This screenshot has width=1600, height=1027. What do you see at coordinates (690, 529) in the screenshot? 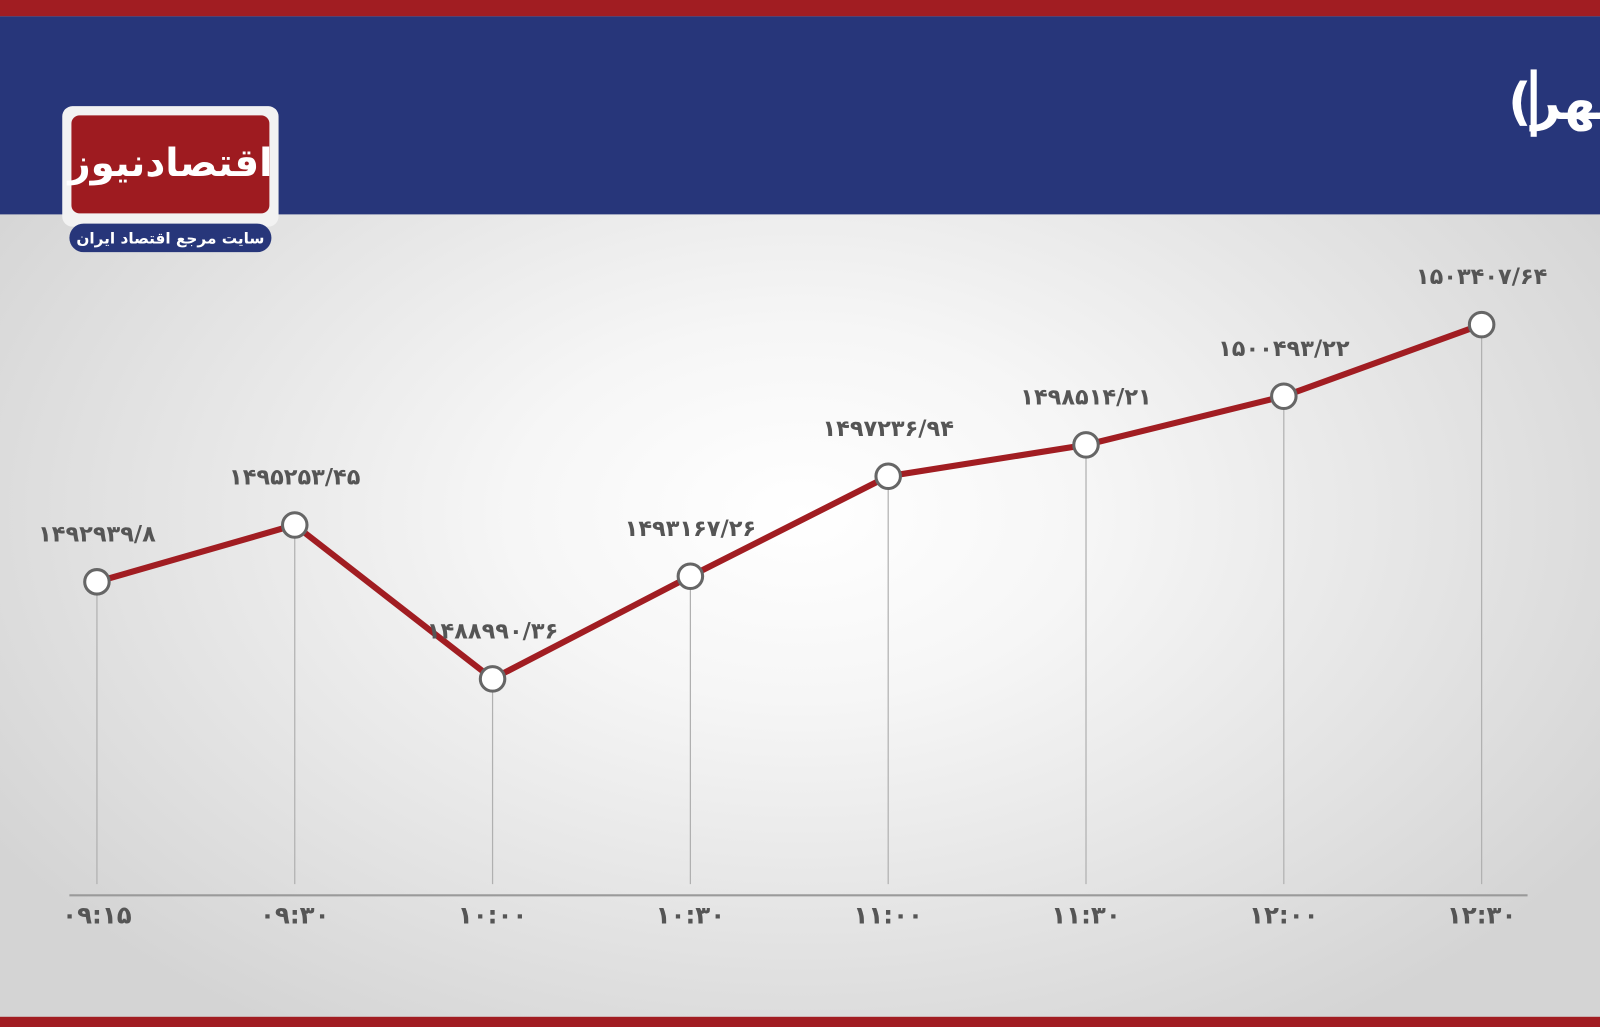
I see `data-label: ۱۴۹۳۱۶۷/۲۶` at bounding box center [690, 529].